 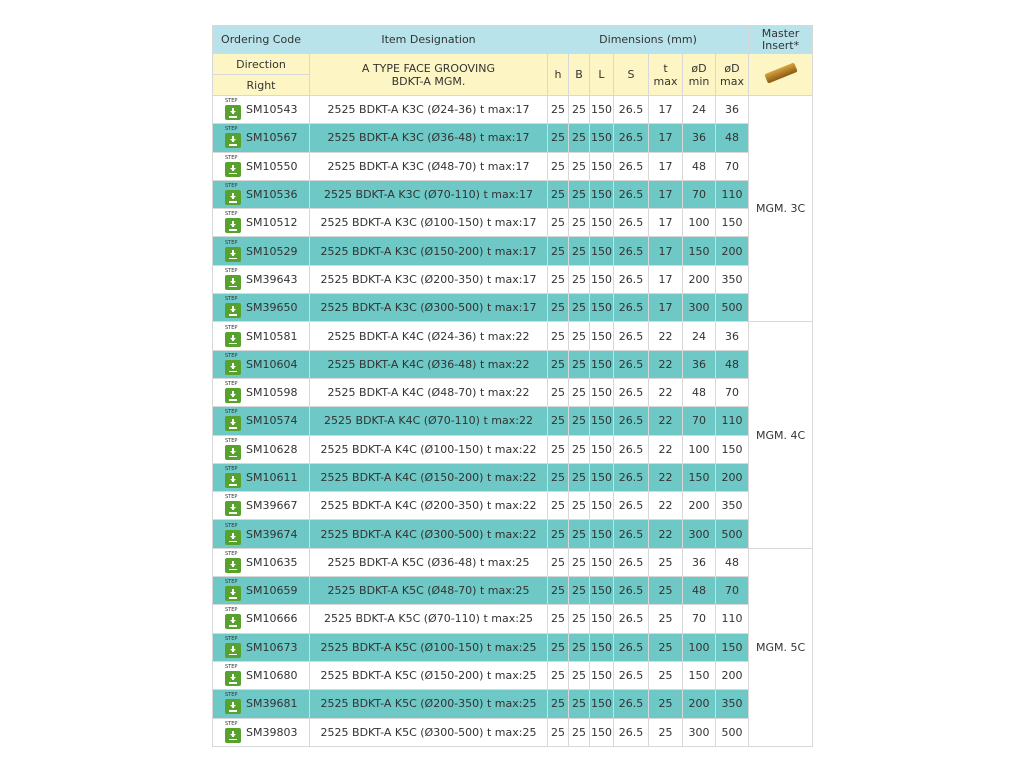 What do you see at coordinates (272, 195) in the screenshot?
I see `ordering-code: SM10536` at bounding box center [272, 195].